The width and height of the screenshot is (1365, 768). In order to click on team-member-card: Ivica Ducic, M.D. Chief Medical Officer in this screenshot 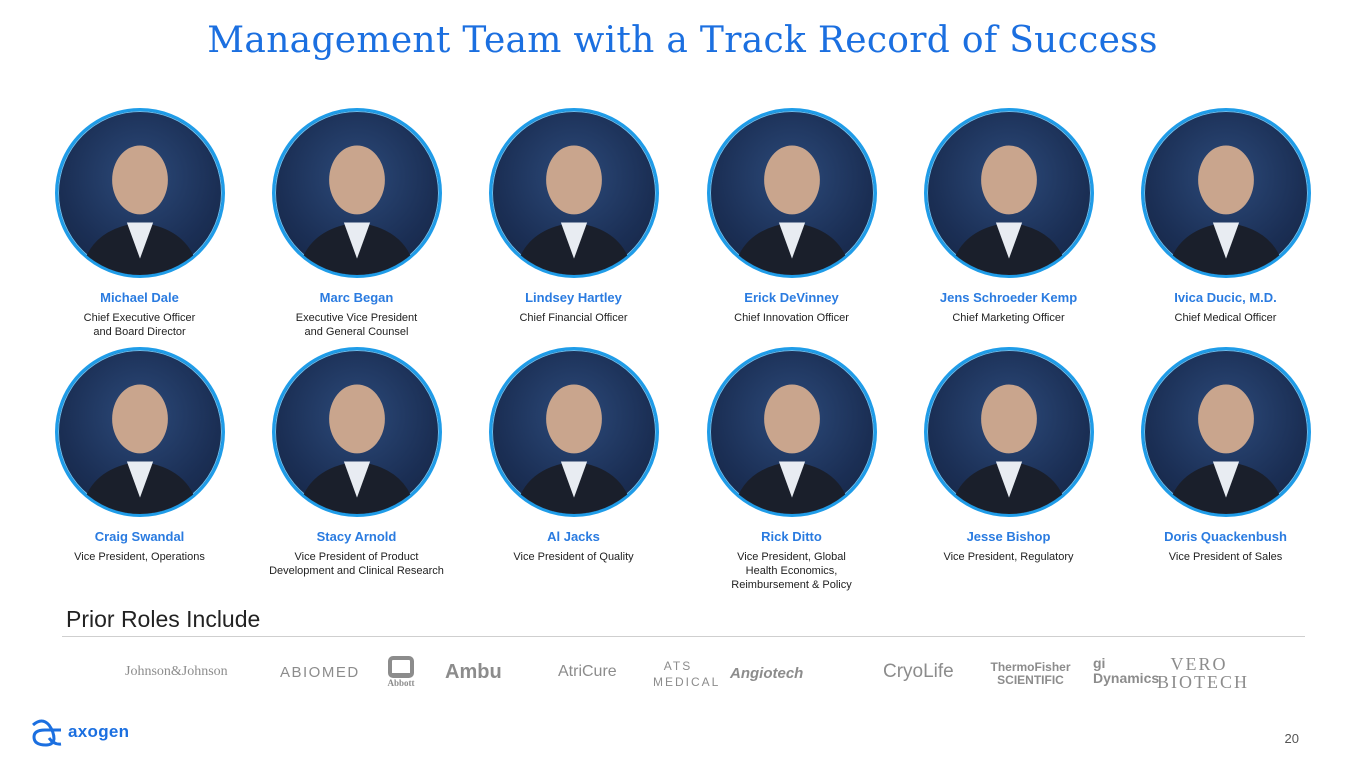, I will do `click(1225, 216)`.